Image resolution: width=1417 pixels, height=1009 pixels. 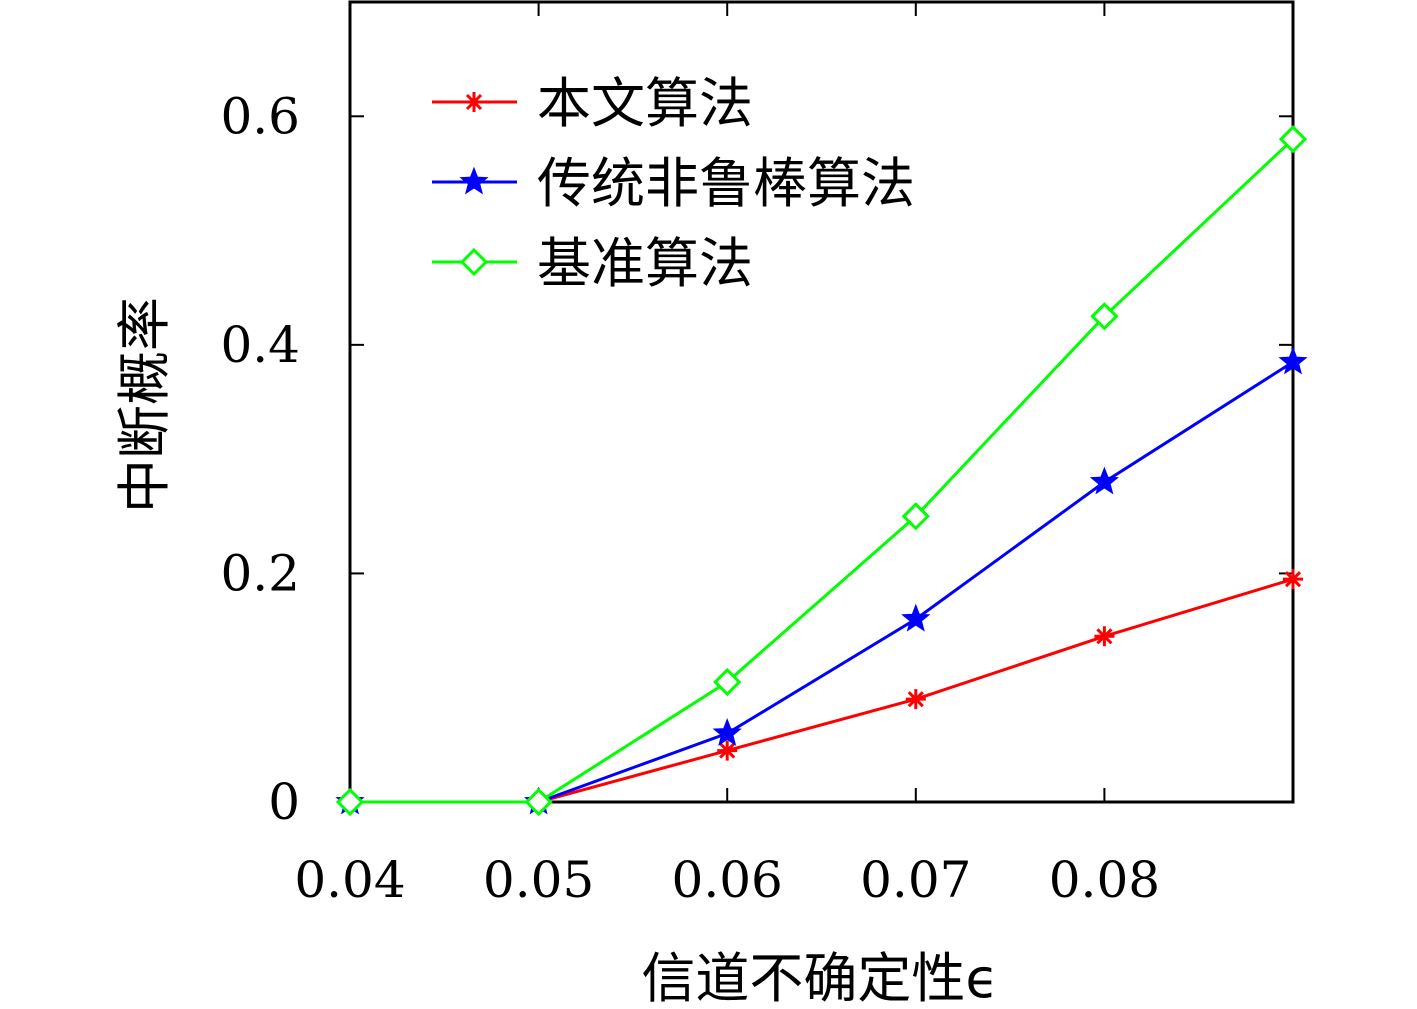 What do you see at coordinates (538, 880) in the screenshot?
I see `x-tick-label: 0.05` at bounding box center [538, 880].